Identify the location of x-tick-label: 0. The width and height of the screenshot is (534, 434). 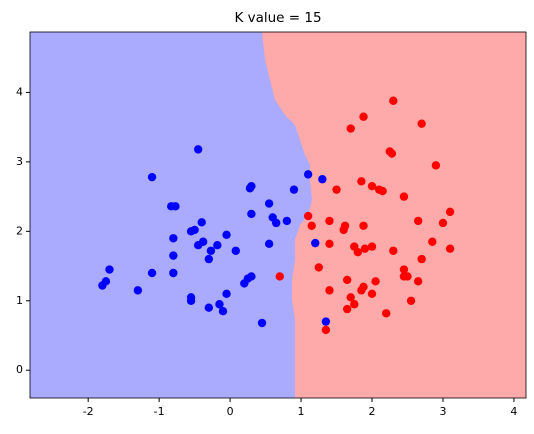
(230, 411).